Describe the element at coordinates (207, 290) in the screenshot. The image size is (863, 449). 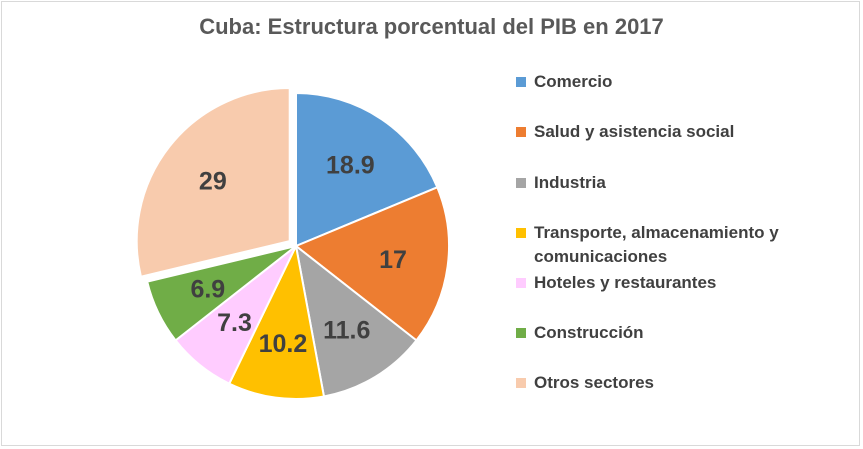
I see `data-label-construccion: 6.9` at that location.